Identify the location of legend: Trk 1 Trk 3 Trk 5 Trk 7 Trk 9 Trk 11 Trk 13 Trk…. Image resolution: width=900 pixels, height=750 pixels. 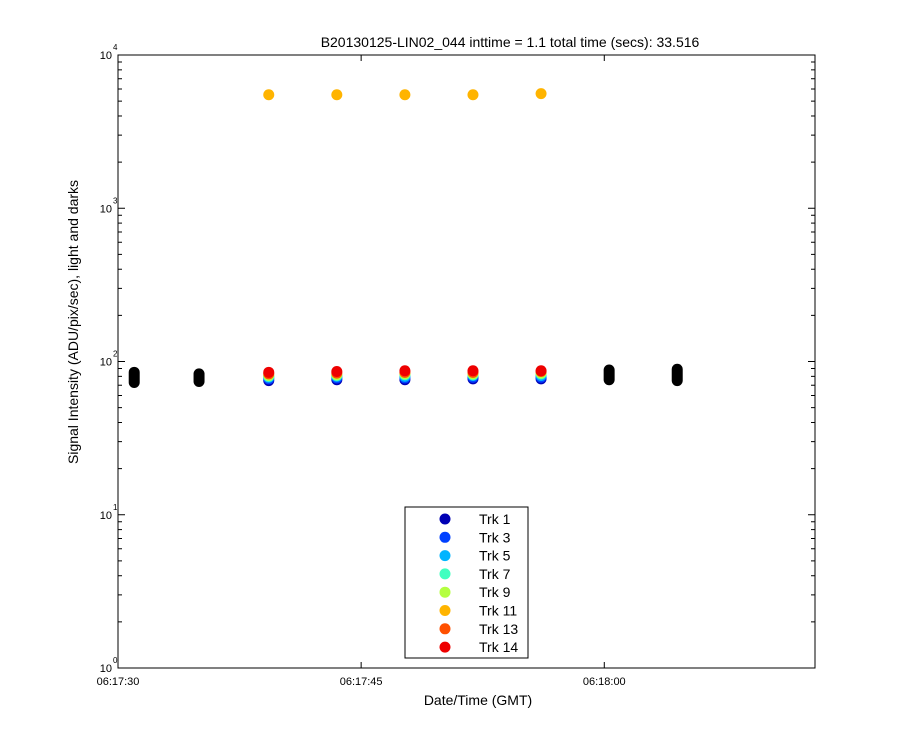
(466, 582).